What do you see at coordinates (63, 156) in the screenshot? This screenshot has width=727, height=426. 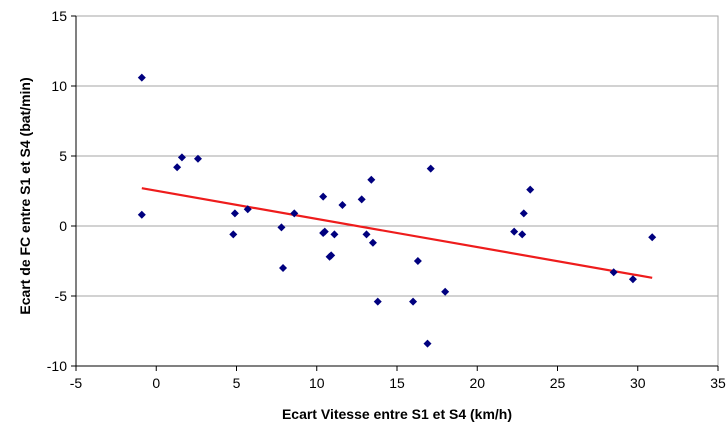 I see `y-tick-label: 5` at bounding box center [63, 156].